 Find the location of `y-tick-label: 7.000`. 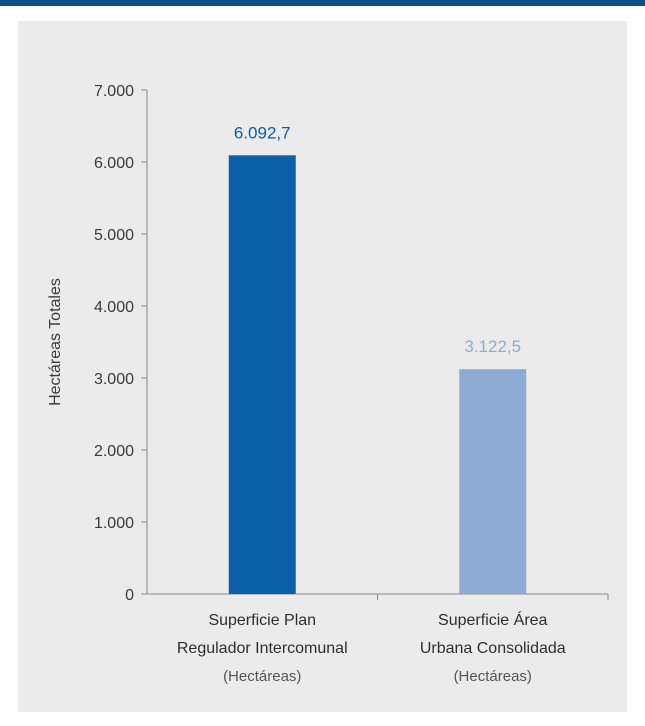

y-tick-label: 7.000 is located at coordinates (114, 91).